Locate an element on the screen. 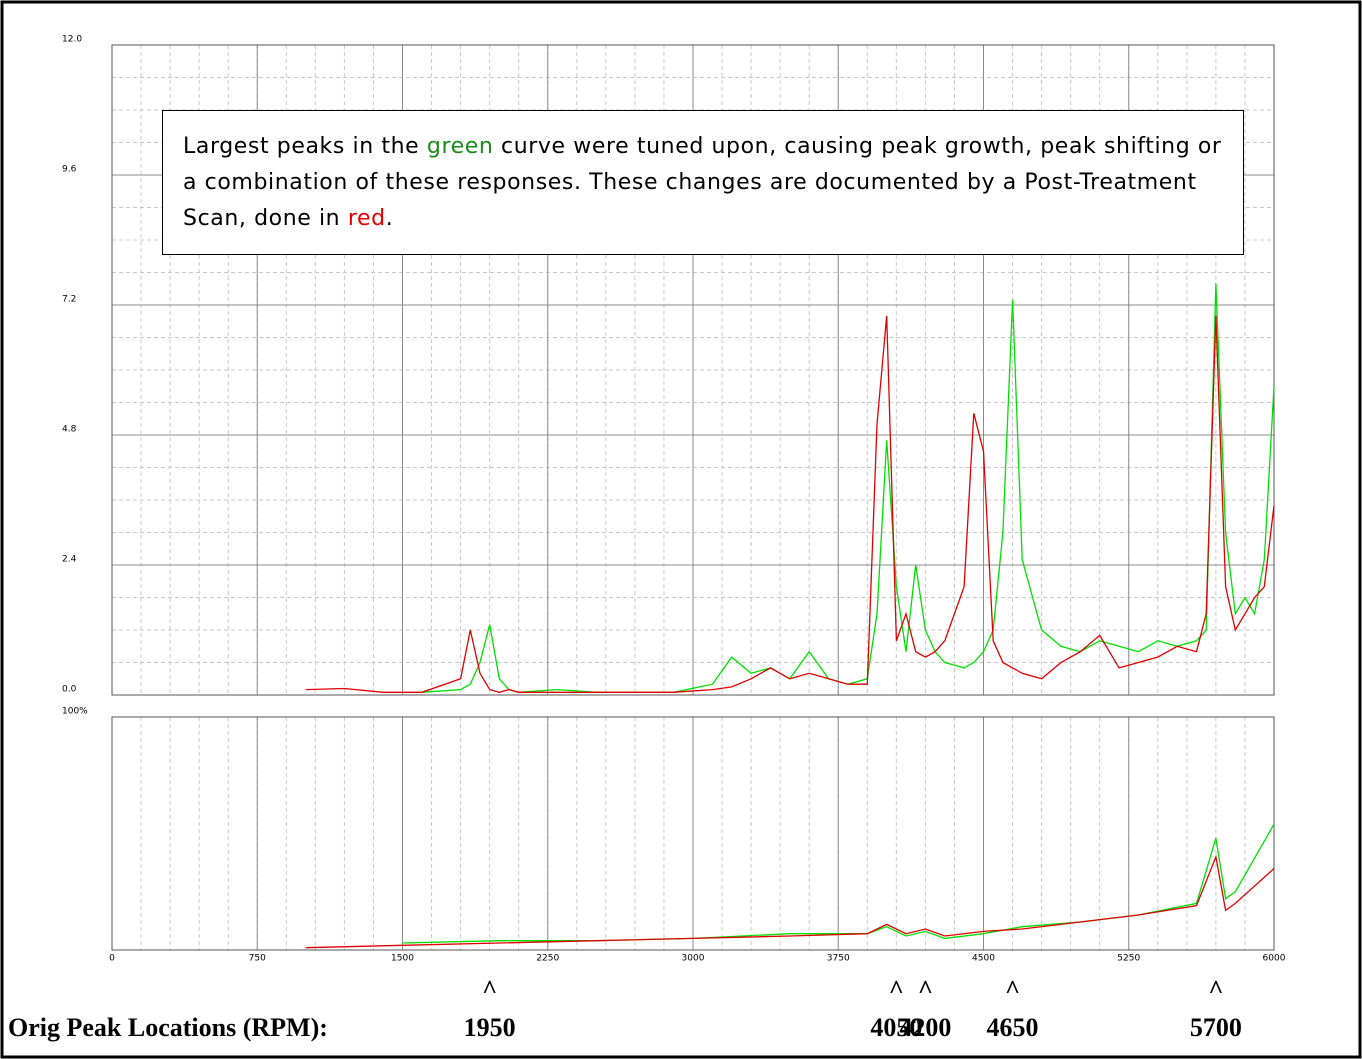 The height and width of the screenshot is (1059, 1362). y-tick-label: 2.4 is located at coordinates (69, 560).